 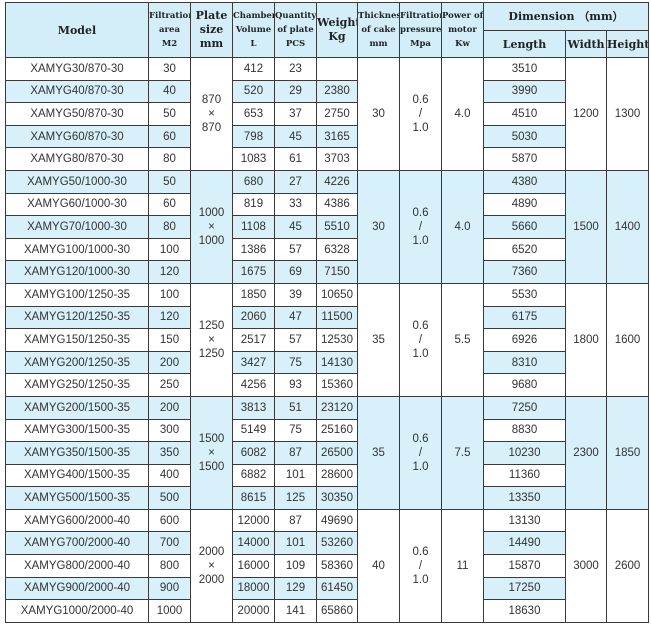 I want to click on weight-cell: 6328, so click(x=337, y=249).